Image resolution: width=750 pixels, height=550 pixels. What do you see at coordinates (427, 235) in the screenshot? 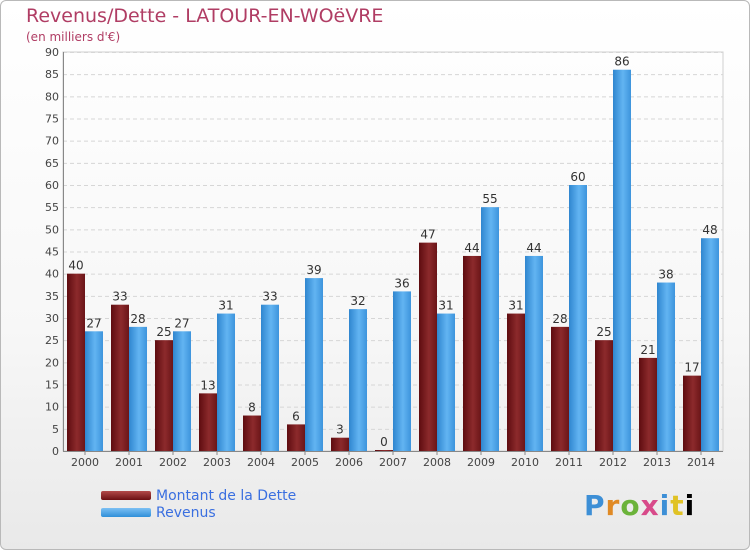
I see `data-label: 47` at bounding box center [427, 235].